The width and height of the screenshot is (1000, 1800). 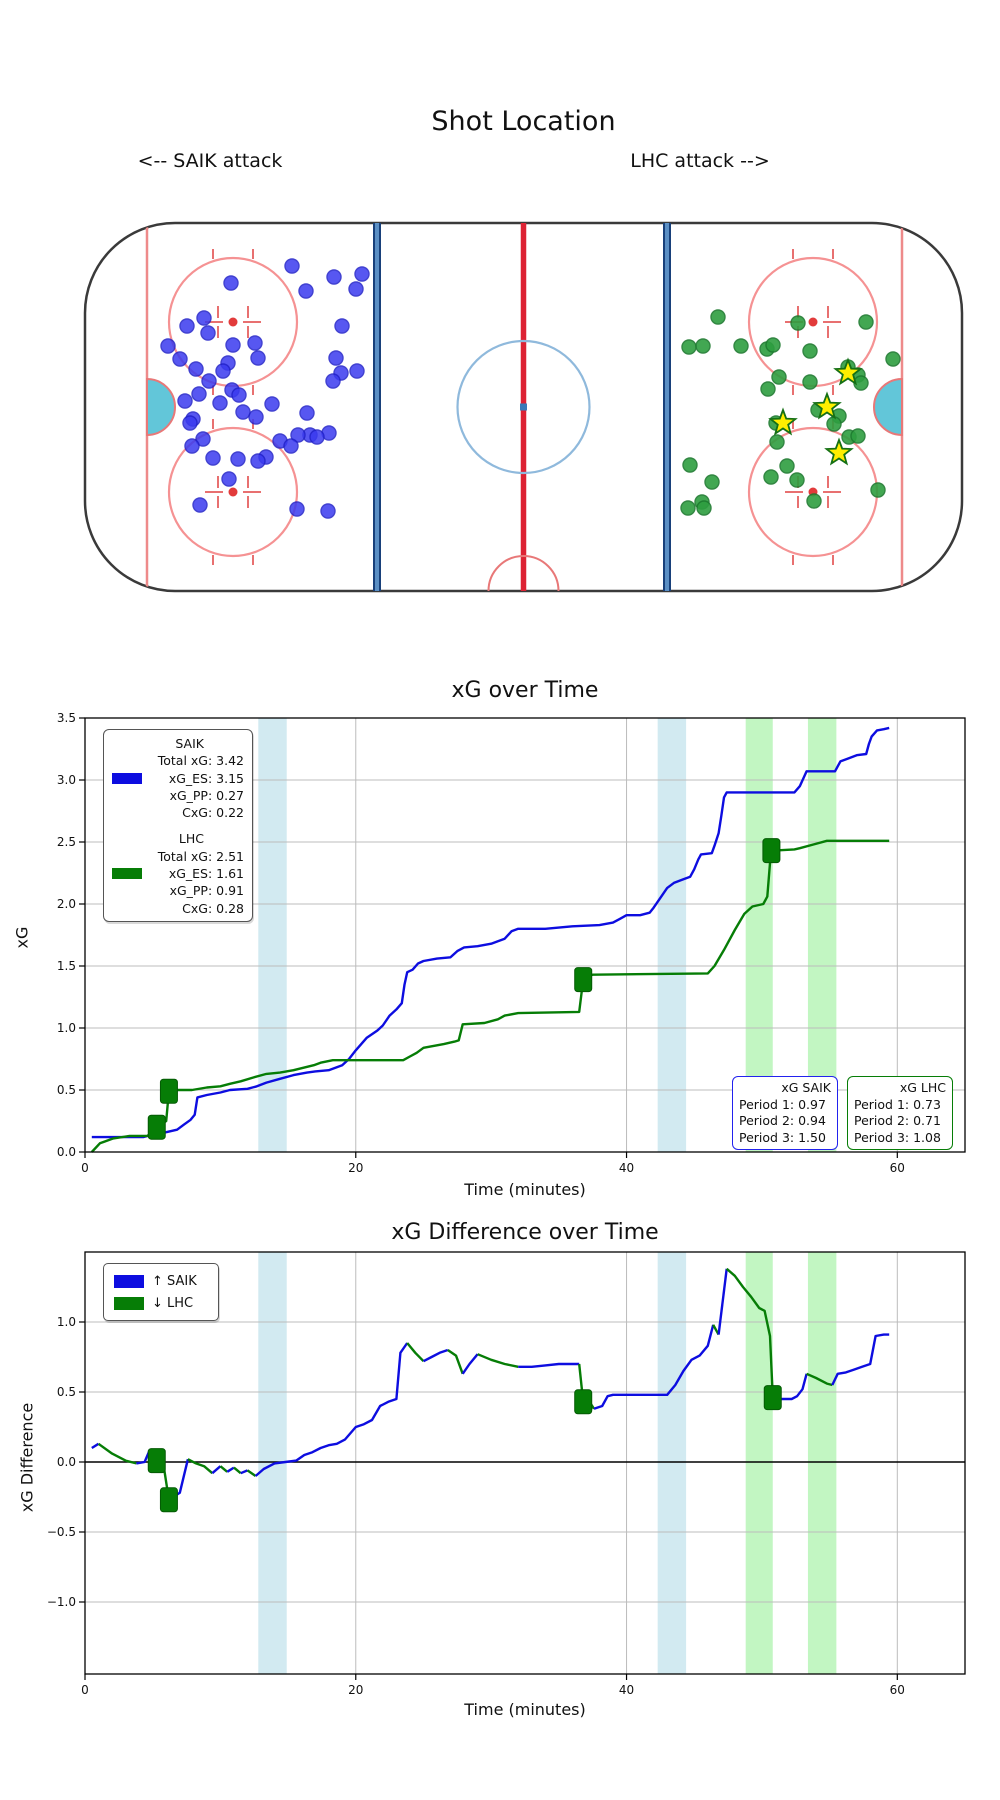 I want to click on legend-lhc-total: Total xG: 2.51, so click(x=200, y=856).